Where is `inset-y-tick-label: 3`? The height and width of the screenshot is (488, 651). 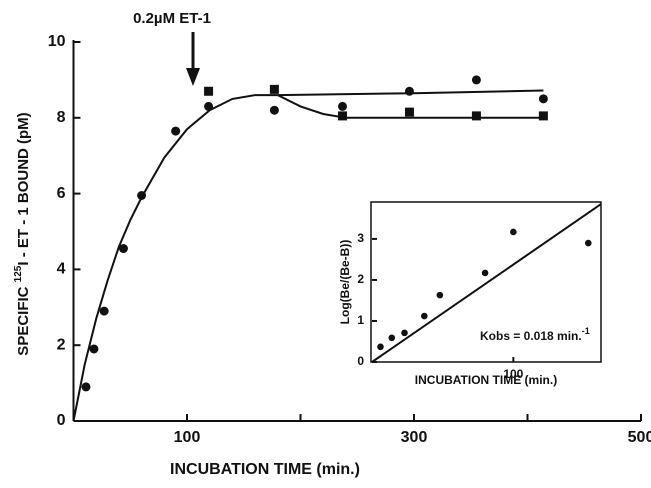
inset-y-tick-label: 3 is located at coordinates (360, 238).